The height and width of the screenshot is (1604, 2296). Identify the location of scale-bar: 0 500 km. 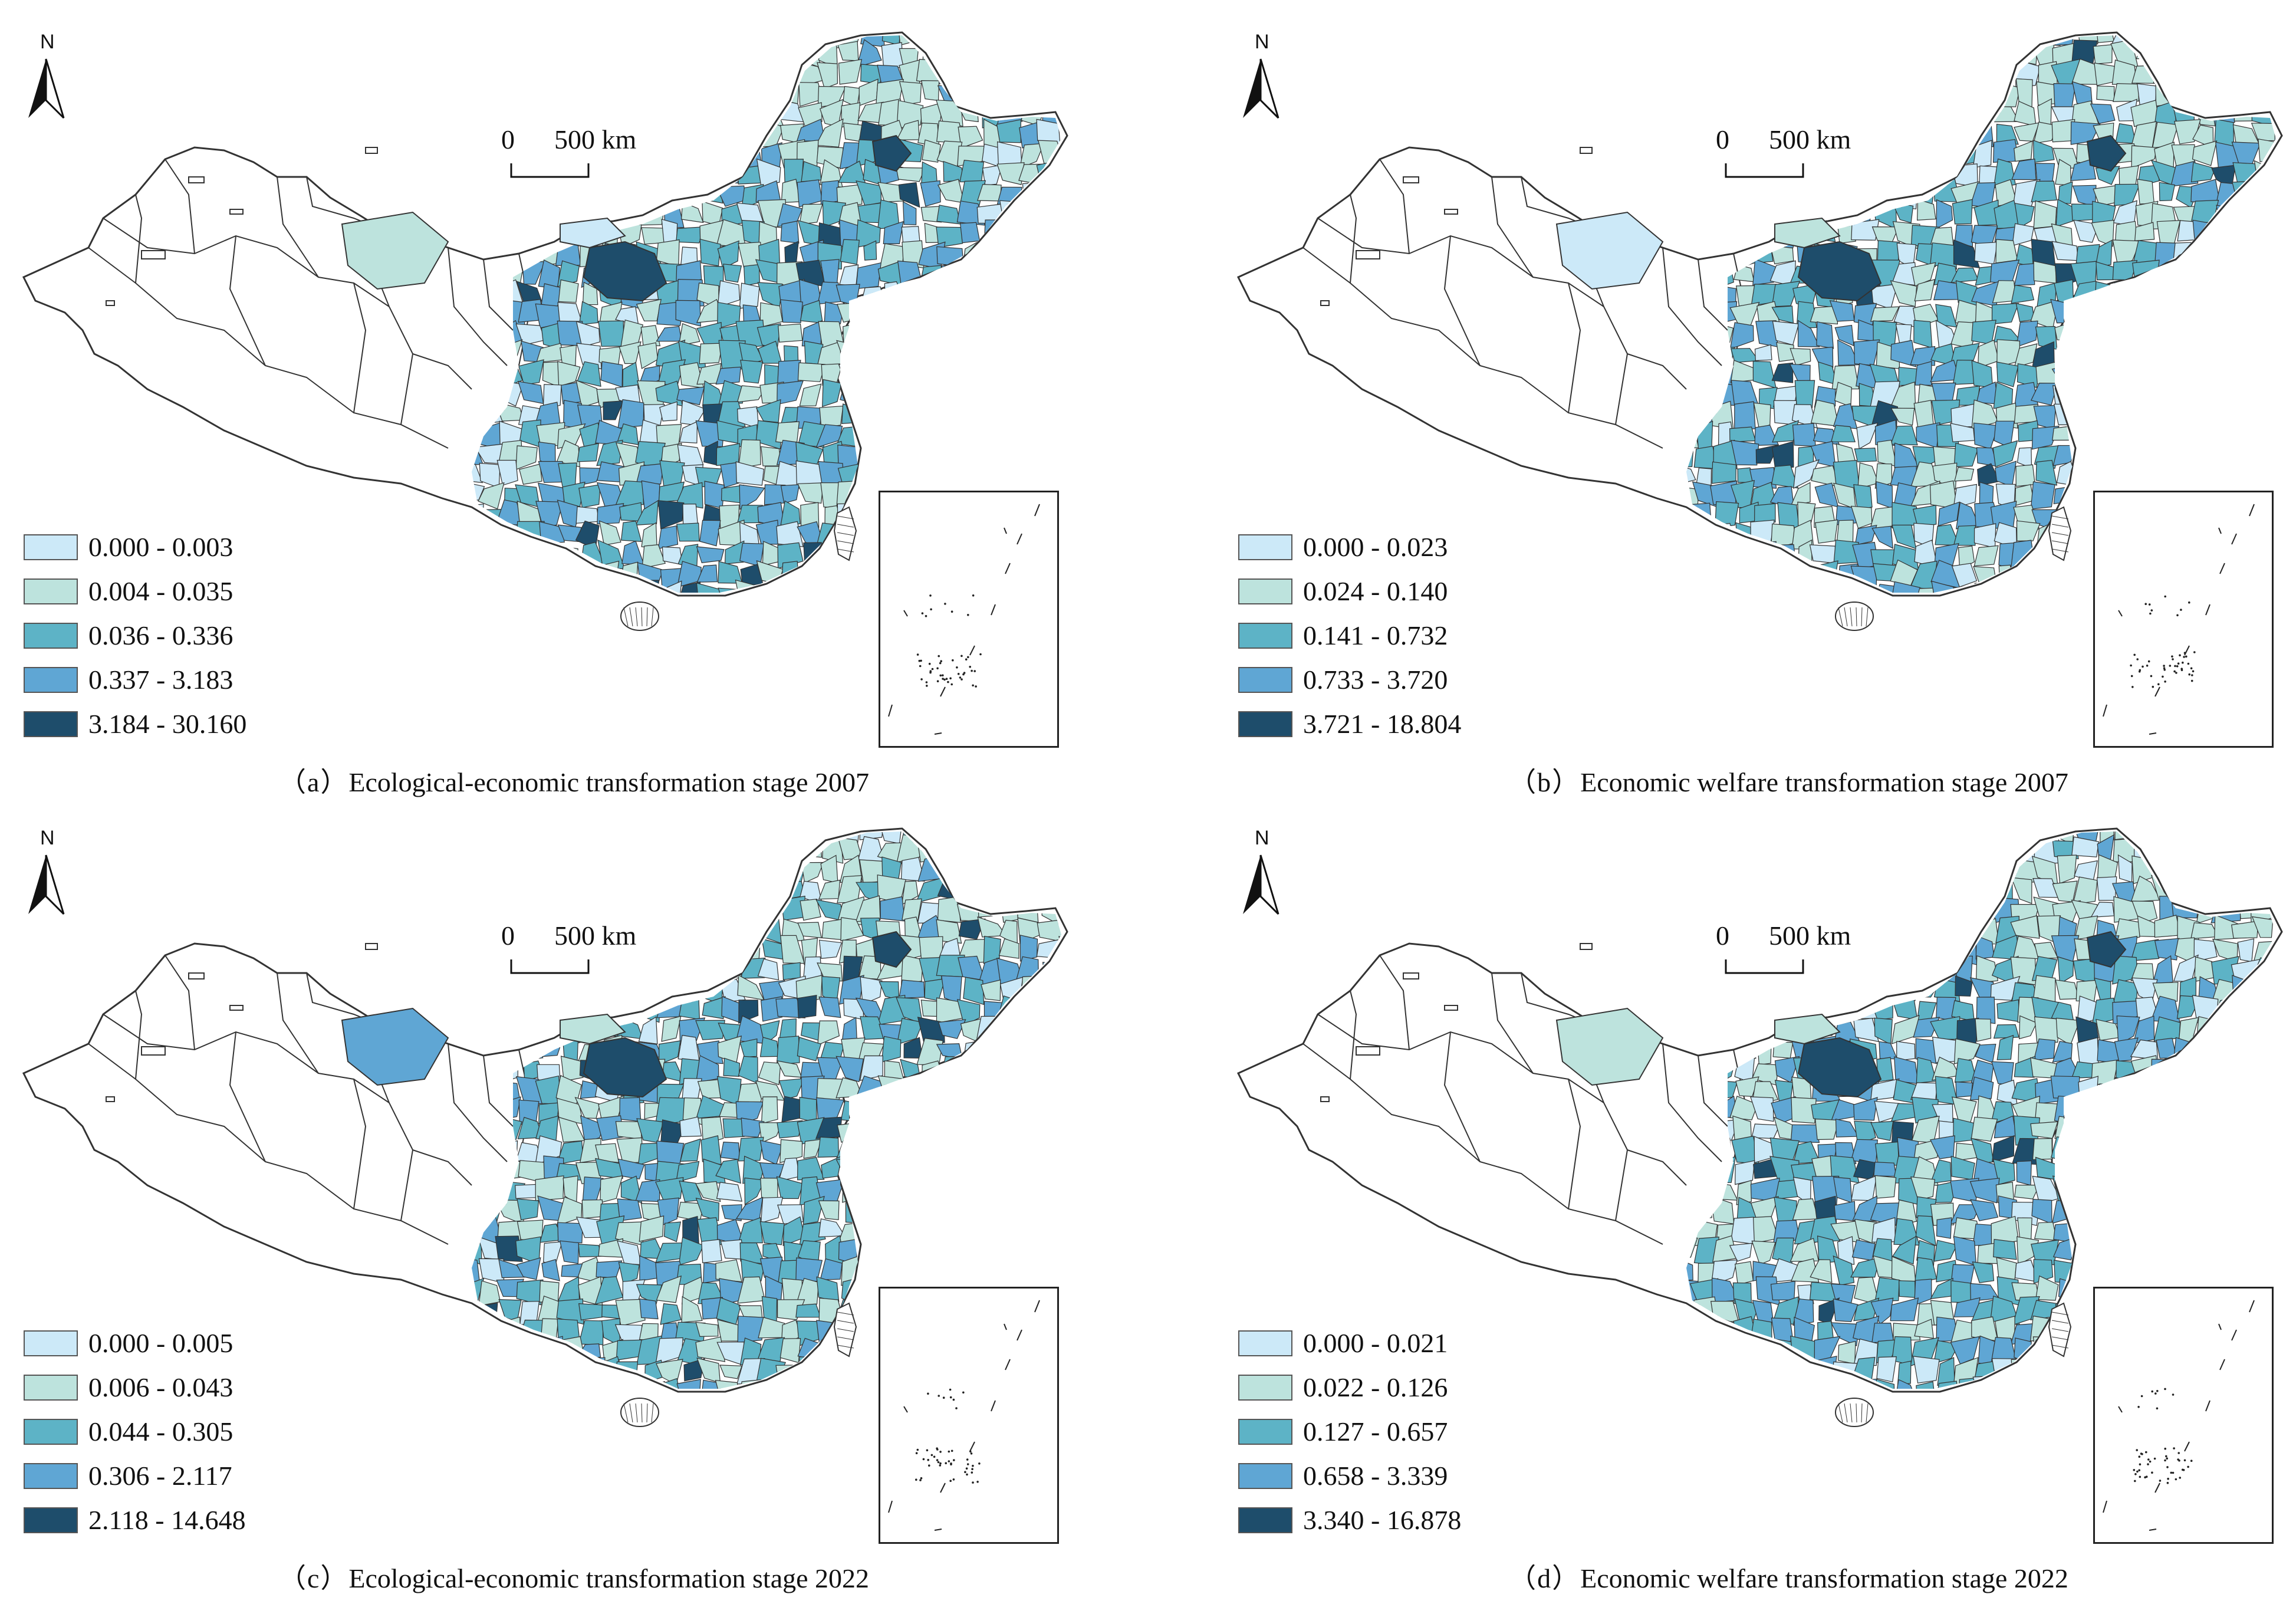
(589, 948).